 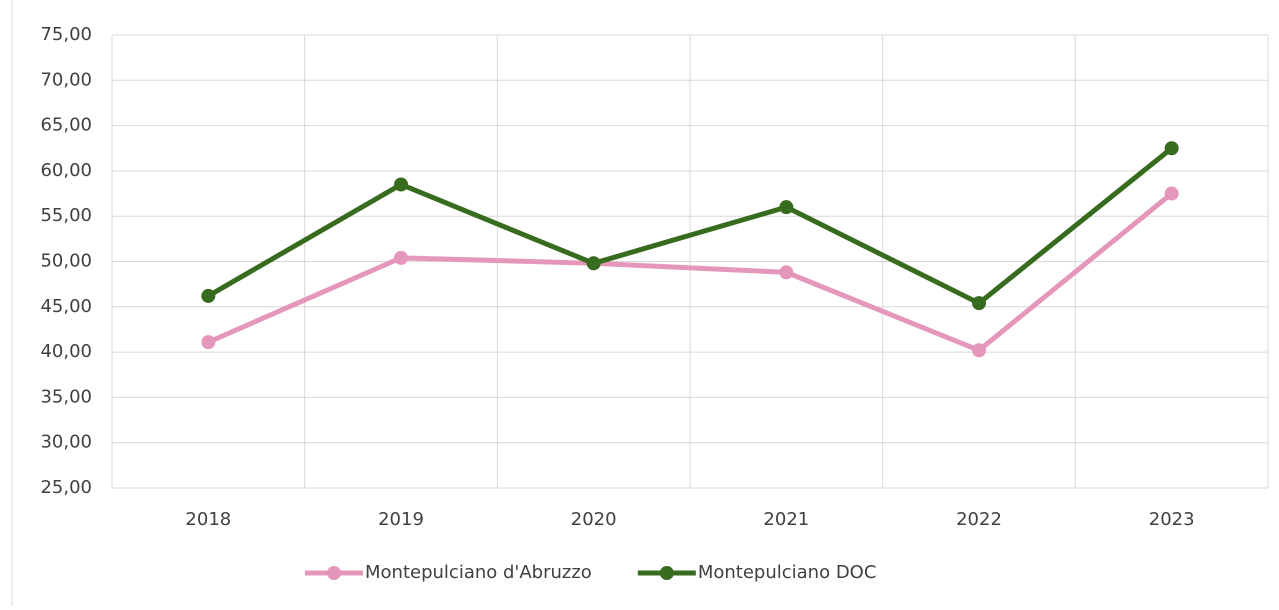 What do you see at coordinates (1172, 519) in the screenshot?
I see `x-tick-label: 2023` at bounding box center [1172, 519].